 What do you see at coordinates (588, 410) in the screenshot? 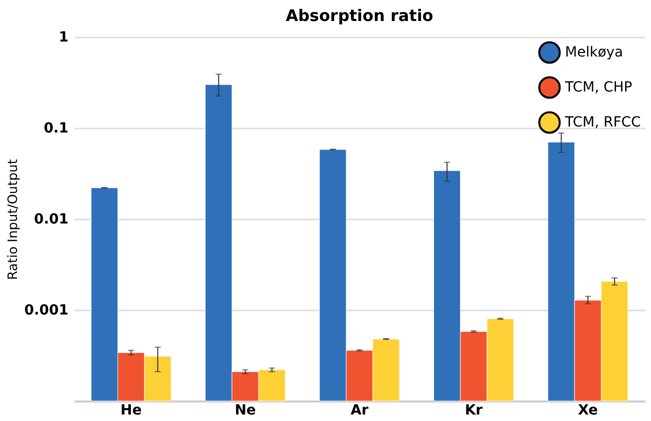
I see `x-tick-label: Xe` at bounding box center [588, 410].